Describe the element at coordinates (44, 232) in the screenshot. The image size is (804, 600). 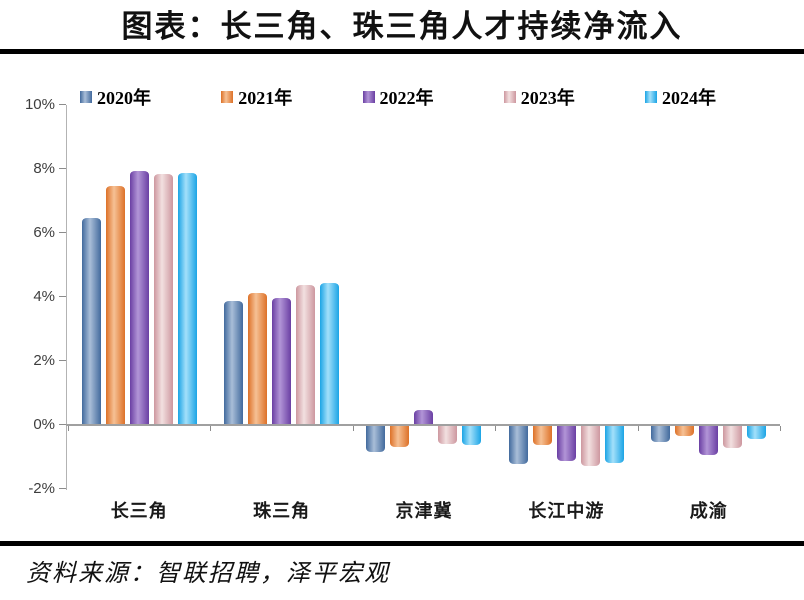
I see `y-axis-tick-label: 6%` at that location.